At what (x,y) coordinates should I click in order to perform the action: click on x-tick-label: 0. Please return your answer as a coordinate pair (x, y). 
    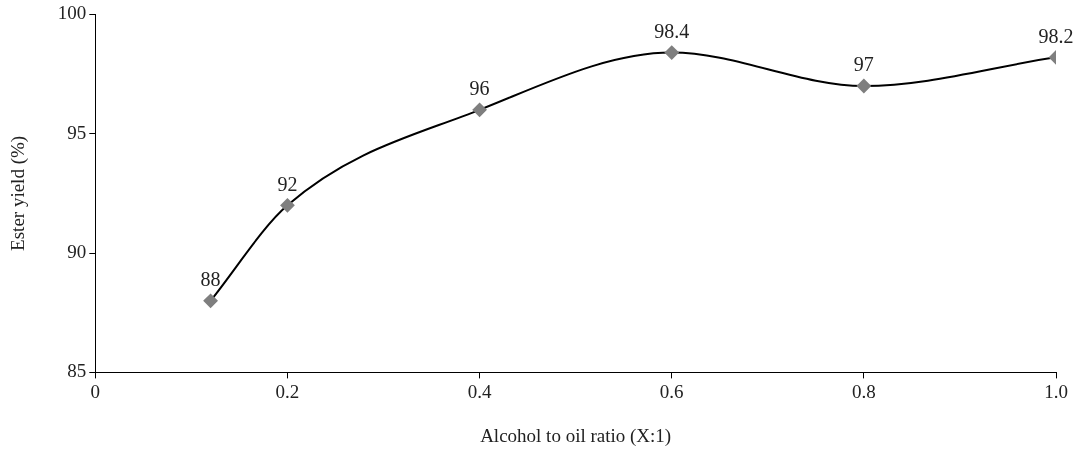
    Looking at the image, I should click on (95, 391).